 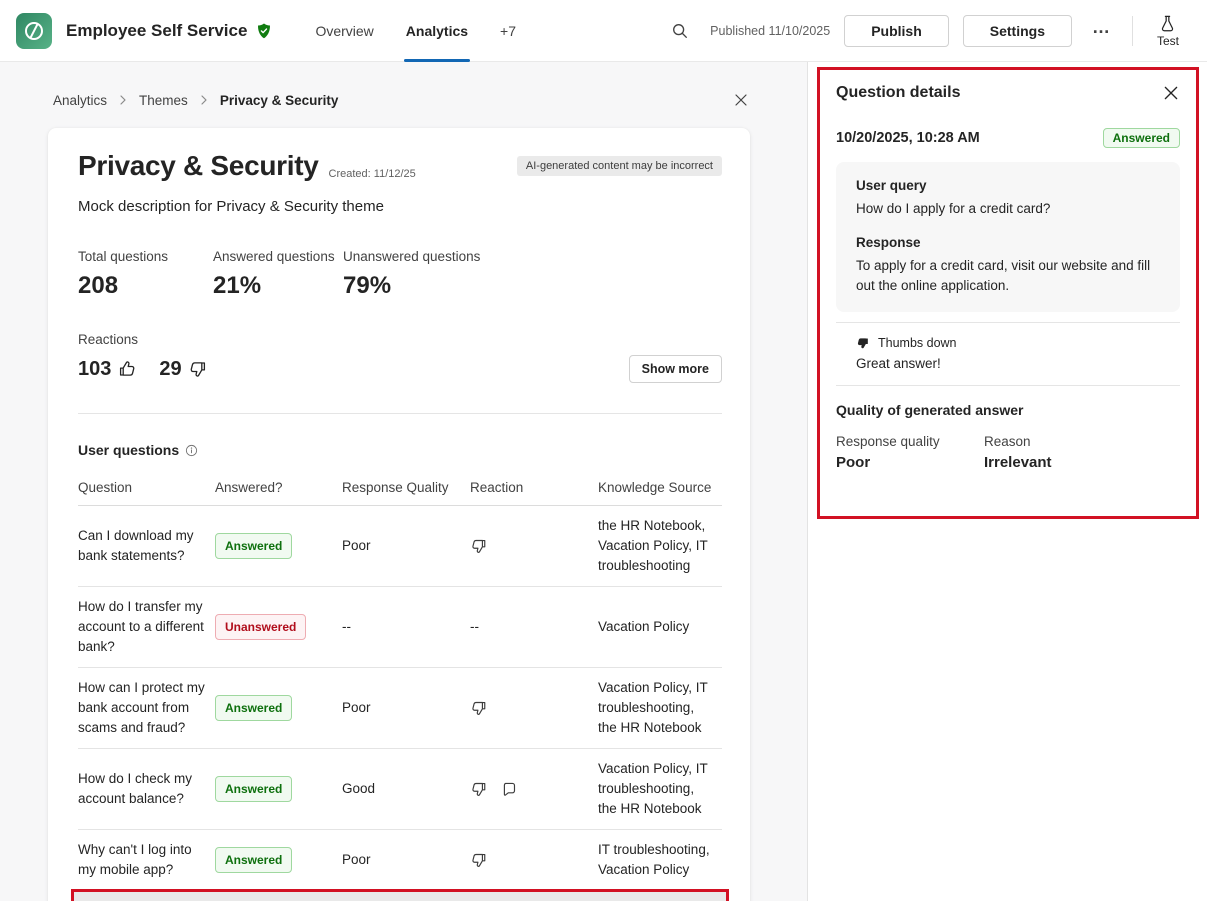 I want to click on close-details-button, so click(x=1171, y=93).